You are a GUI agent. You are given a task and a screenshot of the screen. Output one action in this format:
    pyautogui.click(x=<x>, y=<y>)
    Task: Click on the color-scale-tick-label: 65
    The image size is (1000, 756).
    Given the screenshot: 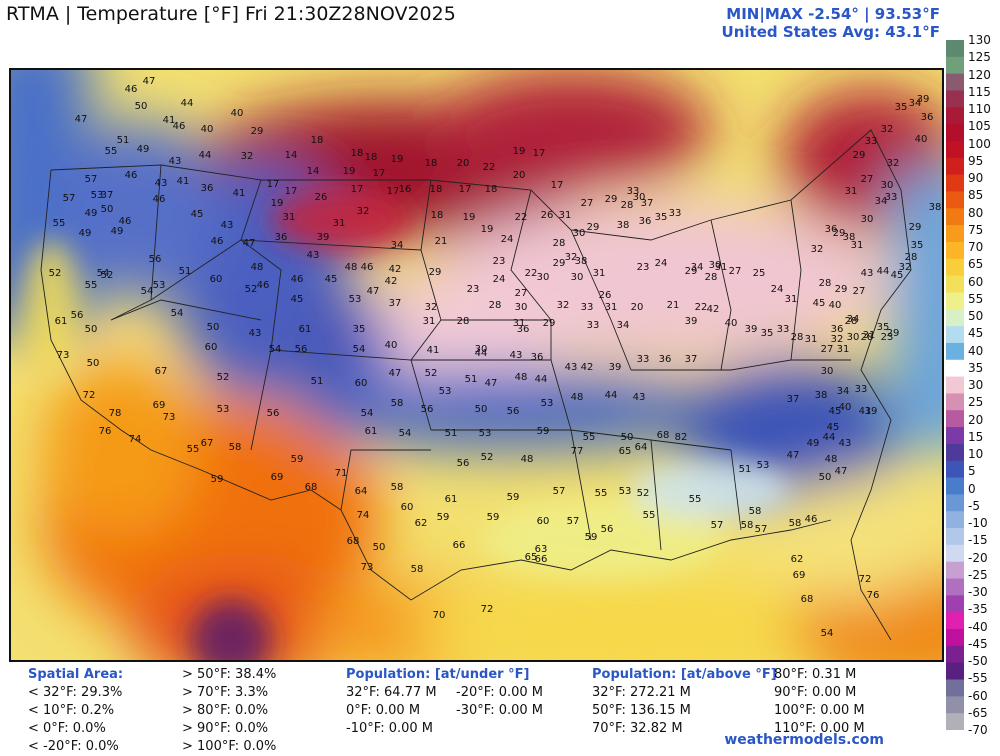 What is the action you would take?
    pyautogui.click(x=976, y=264)
    